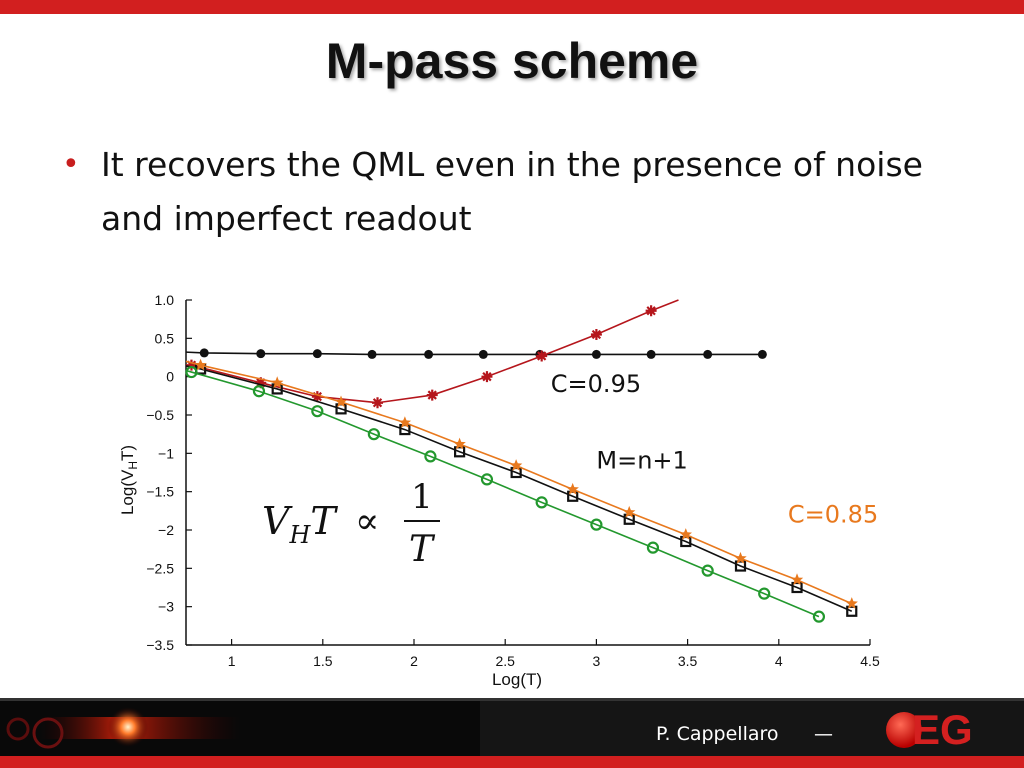 This screenshot has width=1024, height=768. Describe the element at coordinates (160, 568) in the screenshot. I see `y-tick-label: −2.5` at that location.